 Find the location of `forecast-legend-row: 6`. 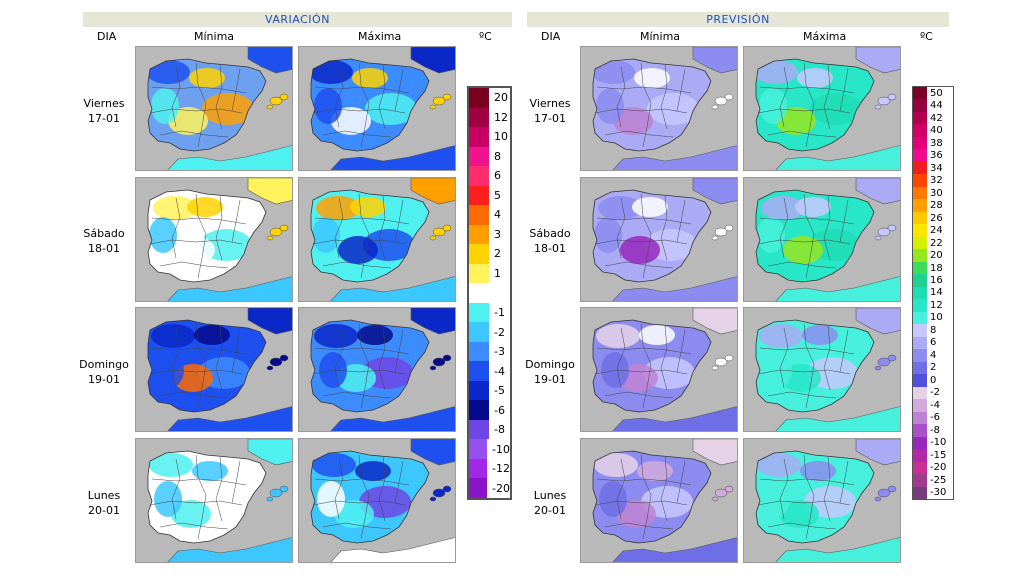

forecast-legend-row: 6 is located at coordinates (933, 343).